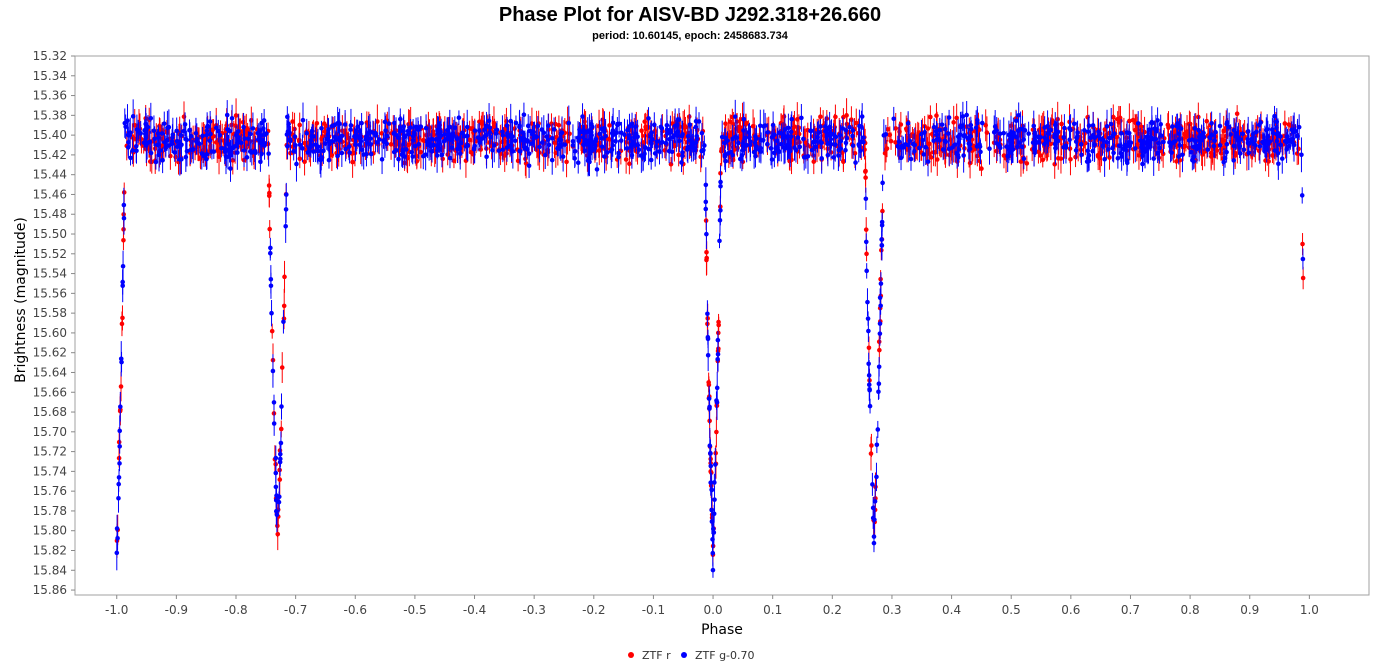 Image resolution: width=1381 pixels, height=667 pixels. What do you see at coordinates (50, 175) in the screenshot?
I see `y-tick-label: 15.44` at bounding box center [50, 175].